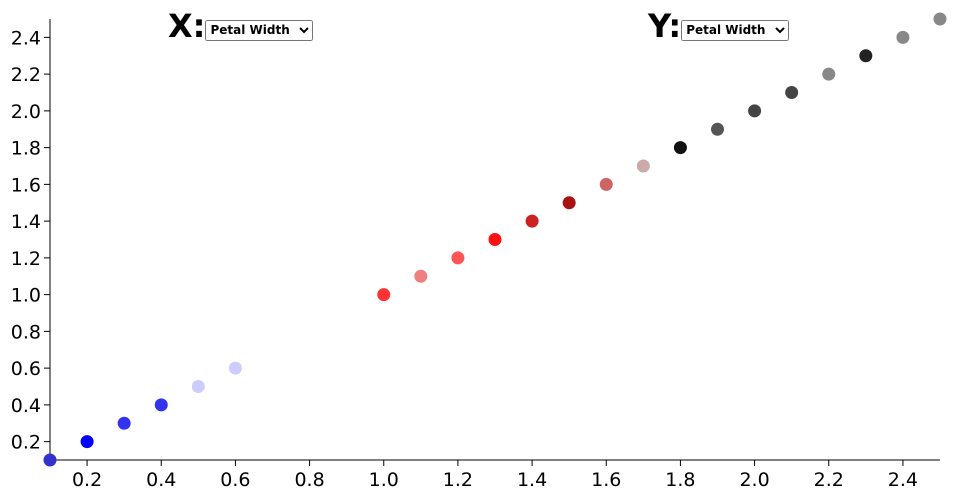 The height and width of the screenshot is (500, 960). What do you see at coordinates (26, 406) in the screenshot?
I see `y-tick-label: 0.4` at bounding box center [26, 406].